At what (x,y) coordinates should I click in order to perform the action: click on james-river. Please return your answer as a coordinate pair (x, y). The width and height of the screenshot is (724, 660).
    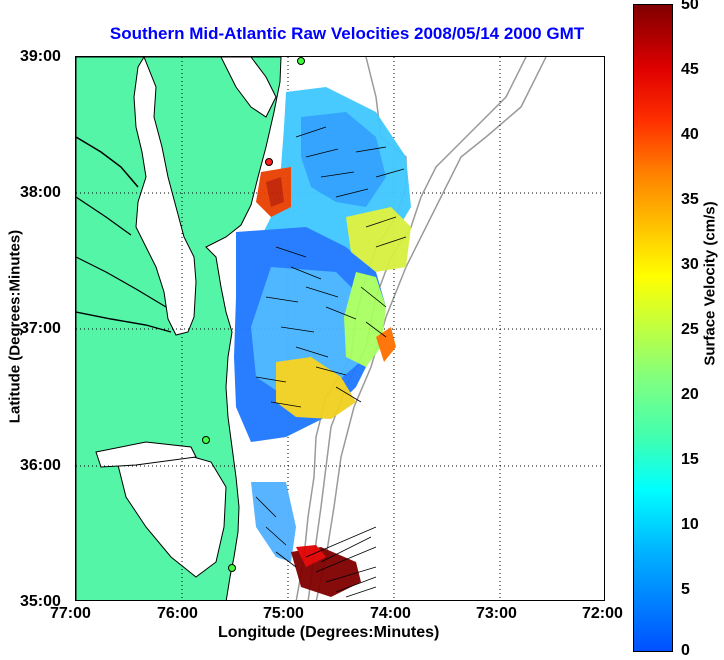
    Looking at the image, I should click on (124, 322).